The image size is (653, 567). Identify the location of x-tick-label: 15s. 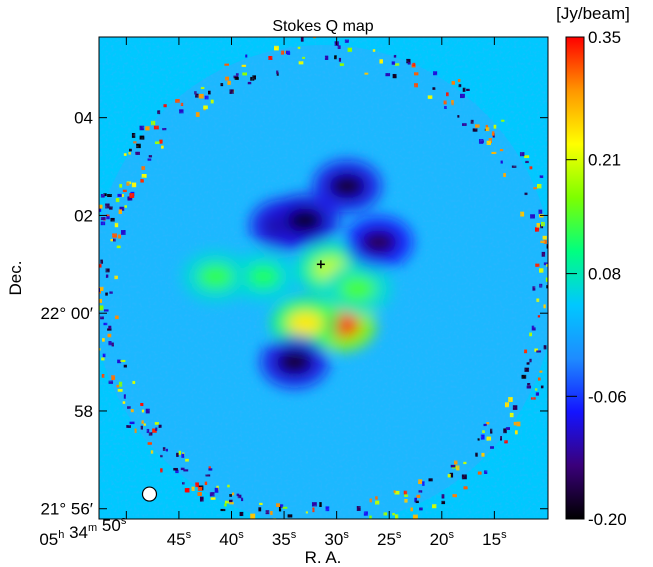
(494, 539).